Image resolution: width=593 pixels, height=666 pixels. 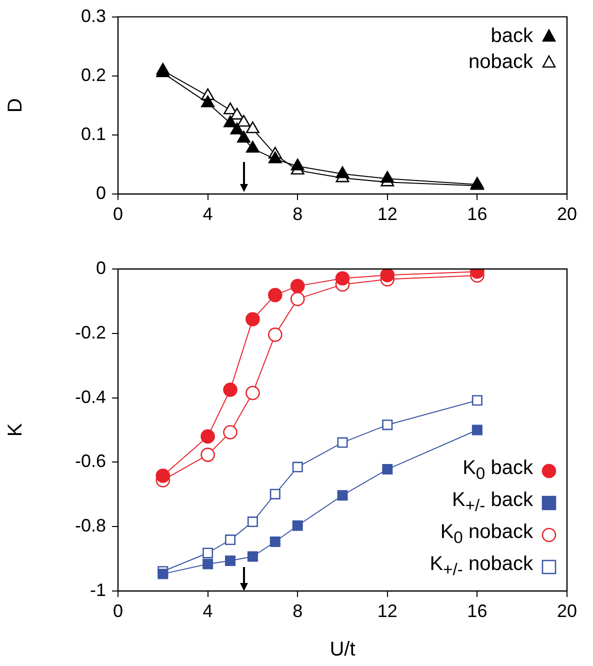 What do you see at coordinates (90, 526) in the screenshot?
I see `y-tick-label: -0.8` at bounding box center [90, 526].